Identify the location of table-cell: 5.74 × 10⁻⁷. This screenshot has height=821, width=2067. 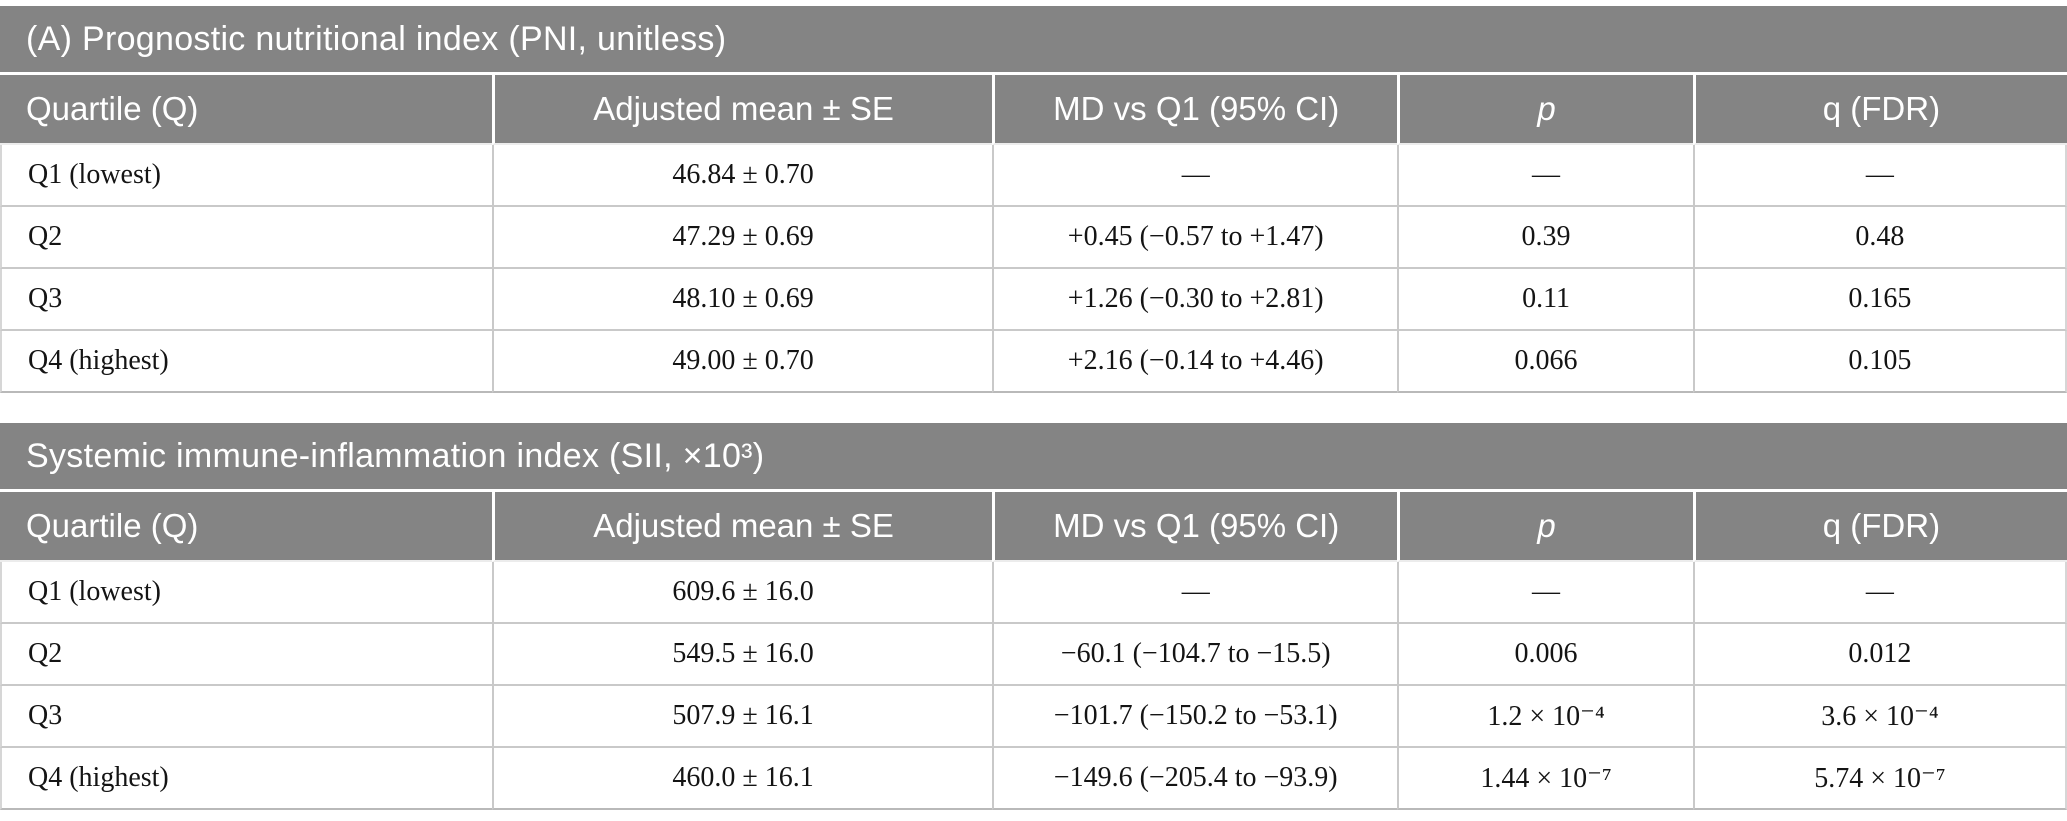
(1879, 779).